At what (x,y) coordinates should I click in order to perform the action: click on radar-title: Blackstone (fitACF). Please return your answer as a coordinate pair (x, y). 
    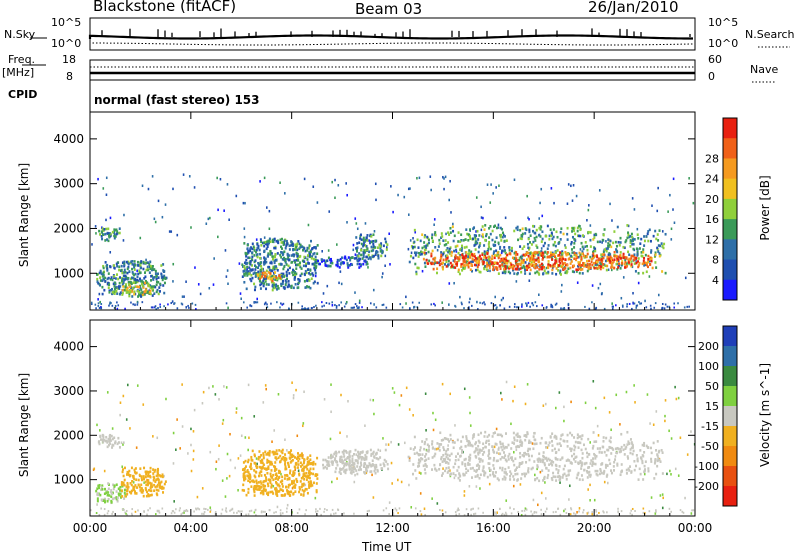
    Looking at the image, I should click on (165, 7).